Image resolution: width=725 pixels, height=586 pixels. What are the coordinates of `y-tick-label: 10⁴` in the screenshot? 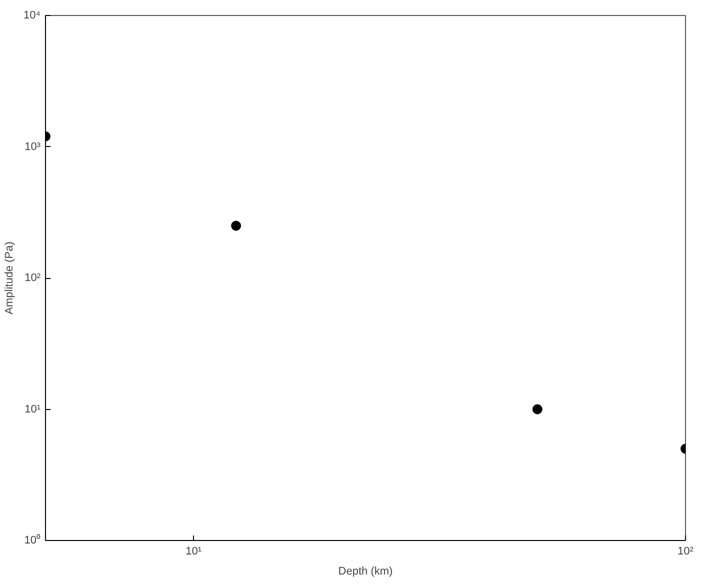 It's located at (32, 16).